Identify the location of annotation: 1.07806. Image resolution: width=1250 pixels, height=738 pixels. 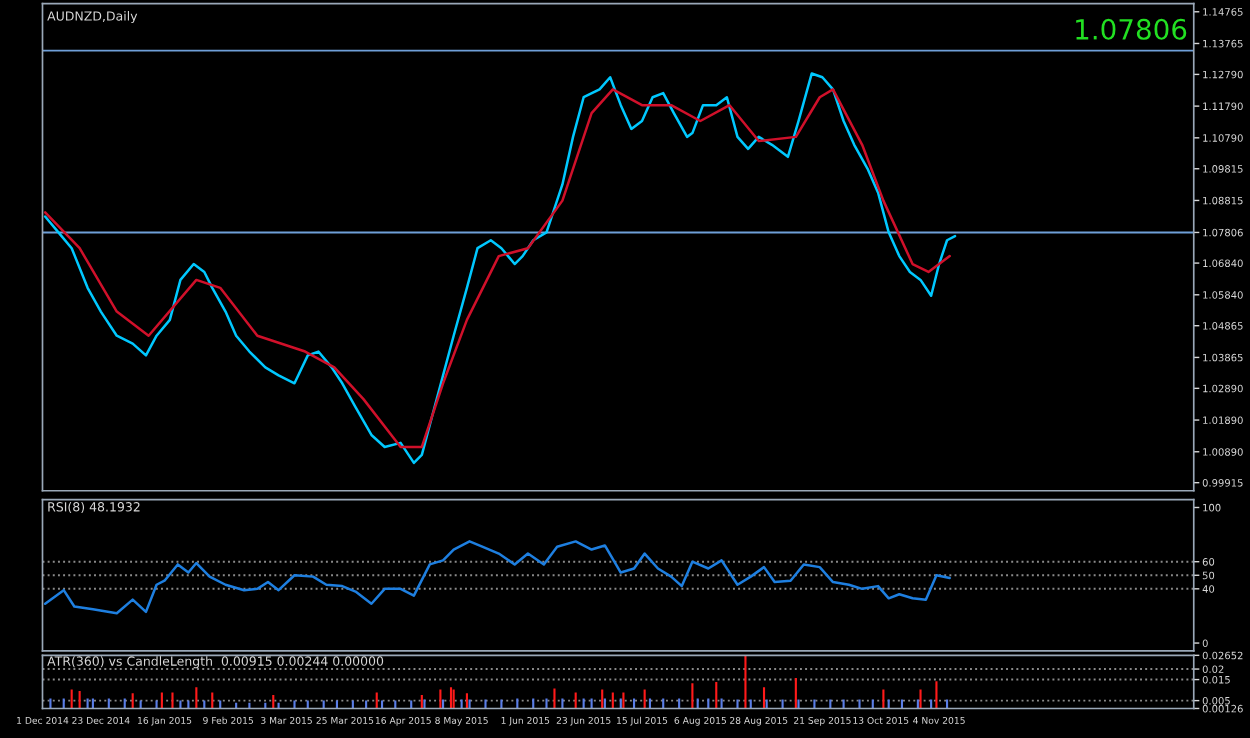
(1131, 29).